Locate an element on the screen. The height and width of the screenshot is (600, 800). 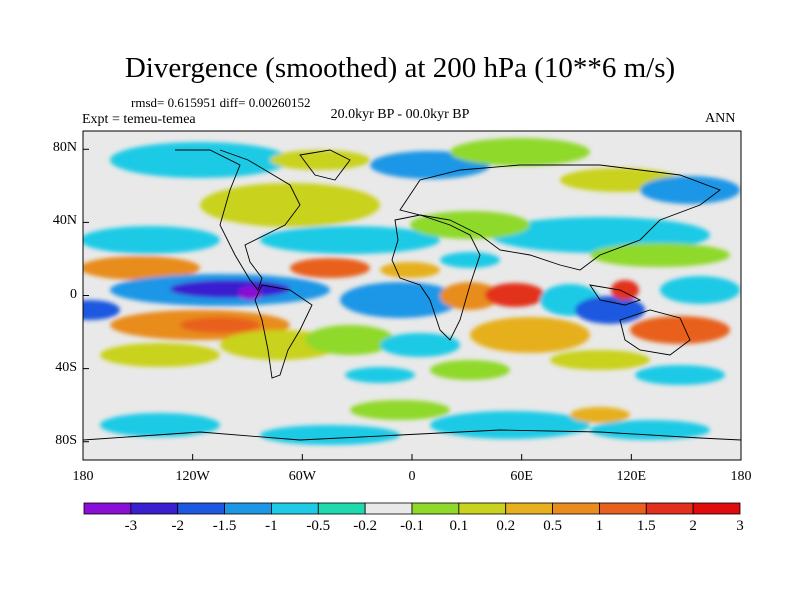
x-tick-label: 60W is located at coordinates (302, 476).